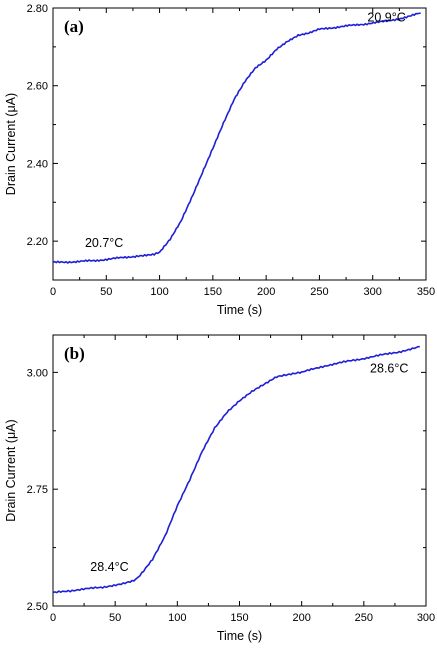  I want to click on x-tick-label: 350, so click(426, 292).